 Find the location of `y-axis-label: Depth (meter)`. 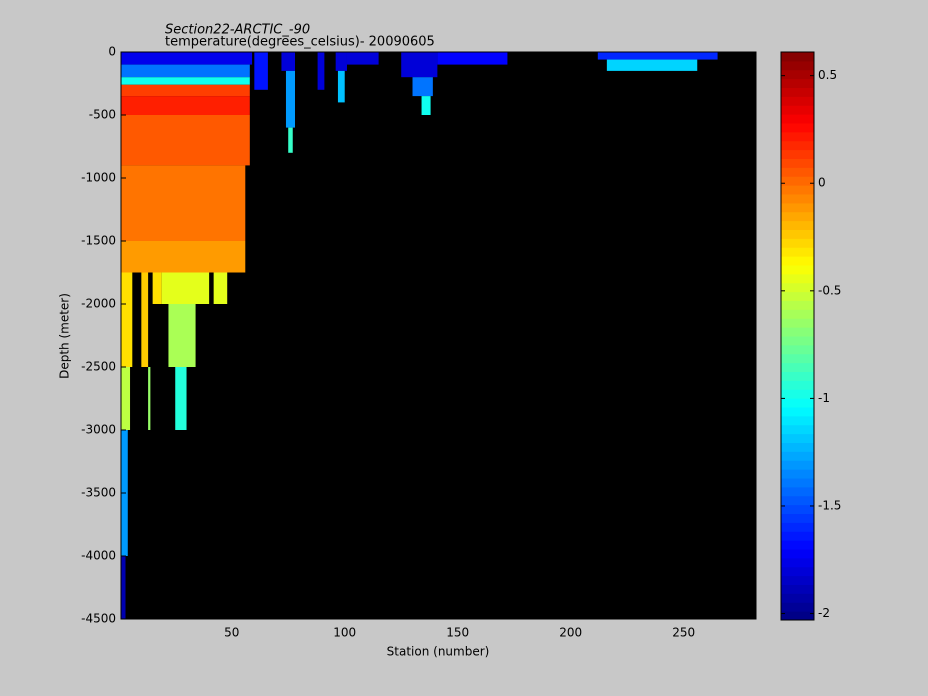

y-axis-label: Depth (meter) is located at coordinates (65, 336).